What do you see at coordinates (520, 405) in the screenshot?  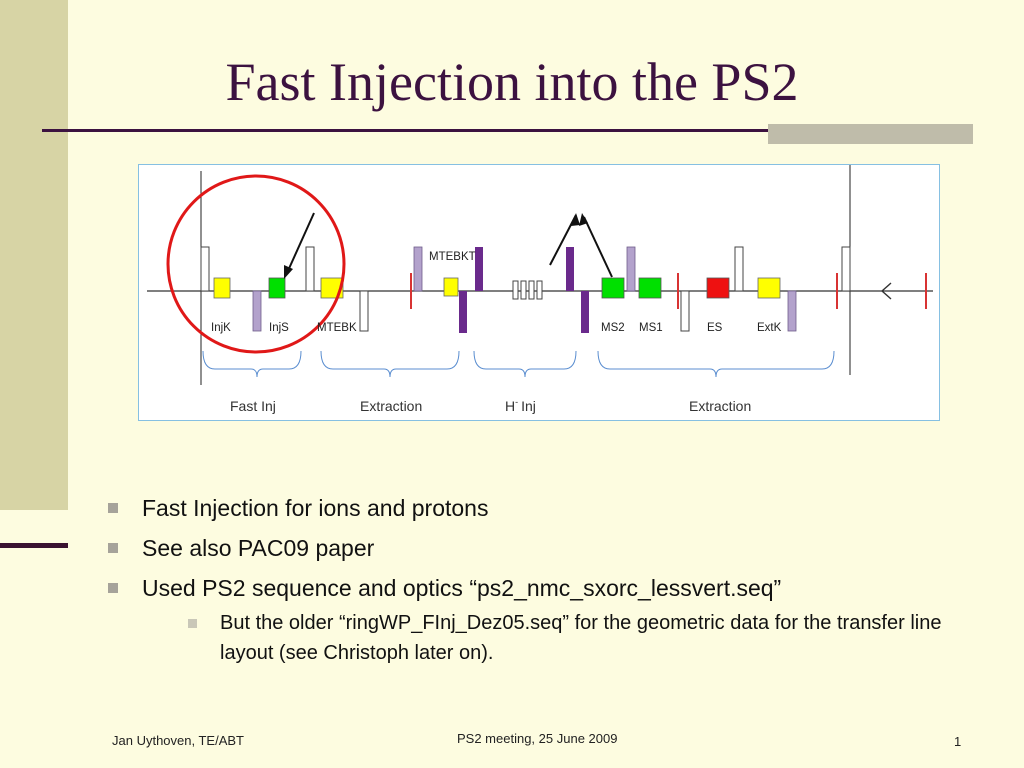 I see `section-label-h-inj: H- Inj` at bounding box center [520, 405].